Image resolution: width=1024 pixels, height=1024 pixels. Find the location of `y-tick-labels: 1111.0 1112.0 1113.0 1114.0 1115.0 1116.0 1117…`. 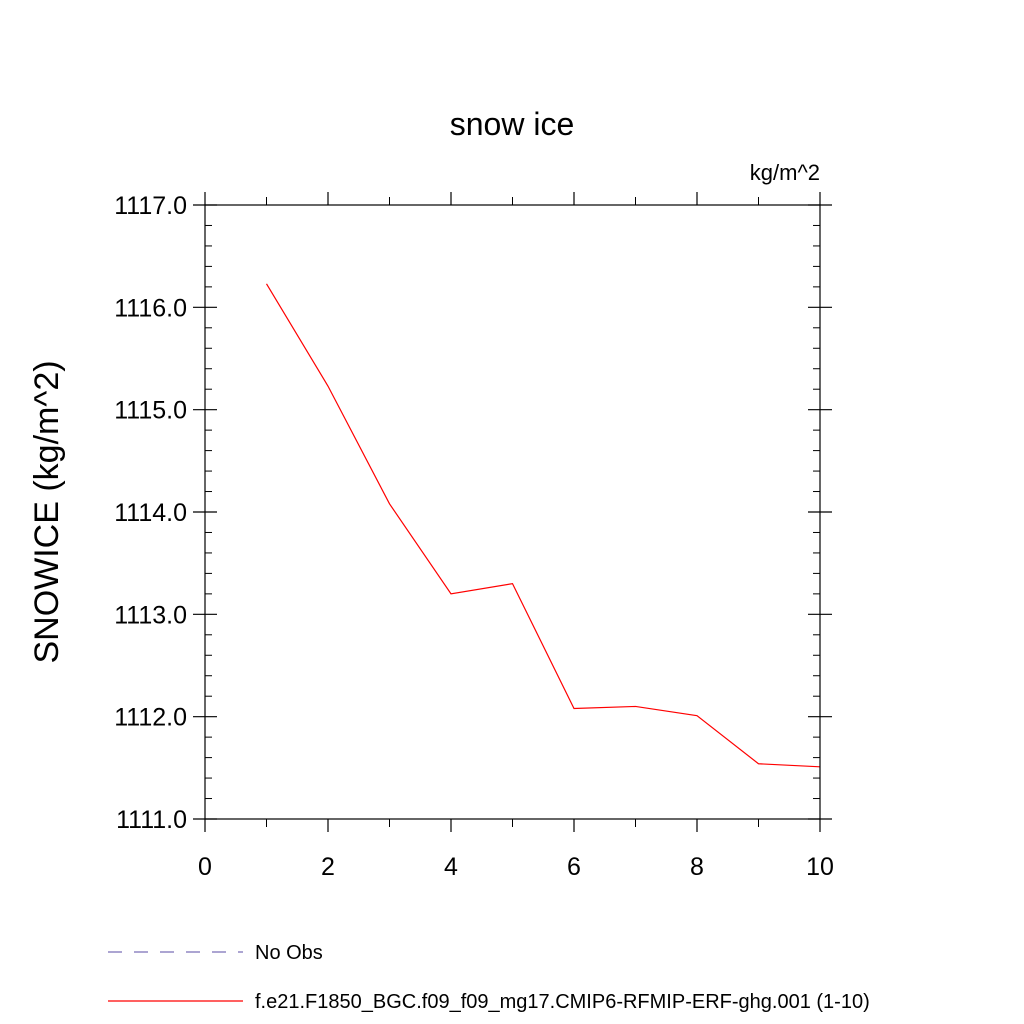

y-tick-labels: 1111.0 1112.0 1113.0 1114.0 1115.0 1116.0 1117… is located at coordinates (150, 513).